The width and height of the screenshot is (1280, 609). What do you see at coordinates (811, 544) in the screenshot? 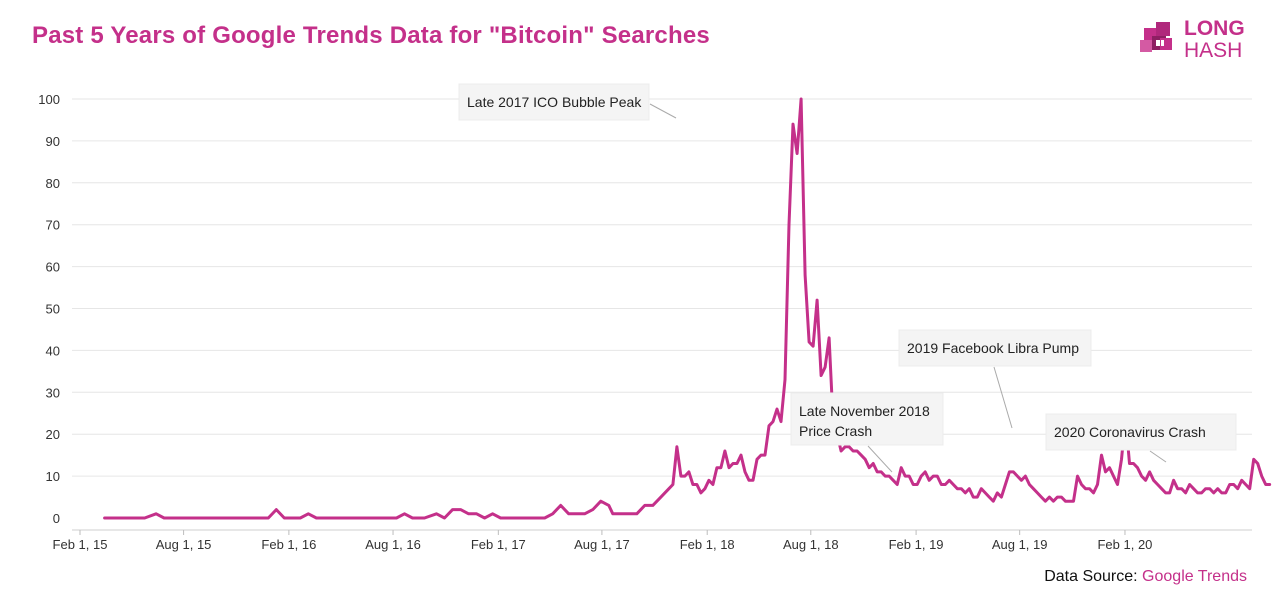
I see `x-tick-label: Aug 1, 18` at bounding box center [811, 544].